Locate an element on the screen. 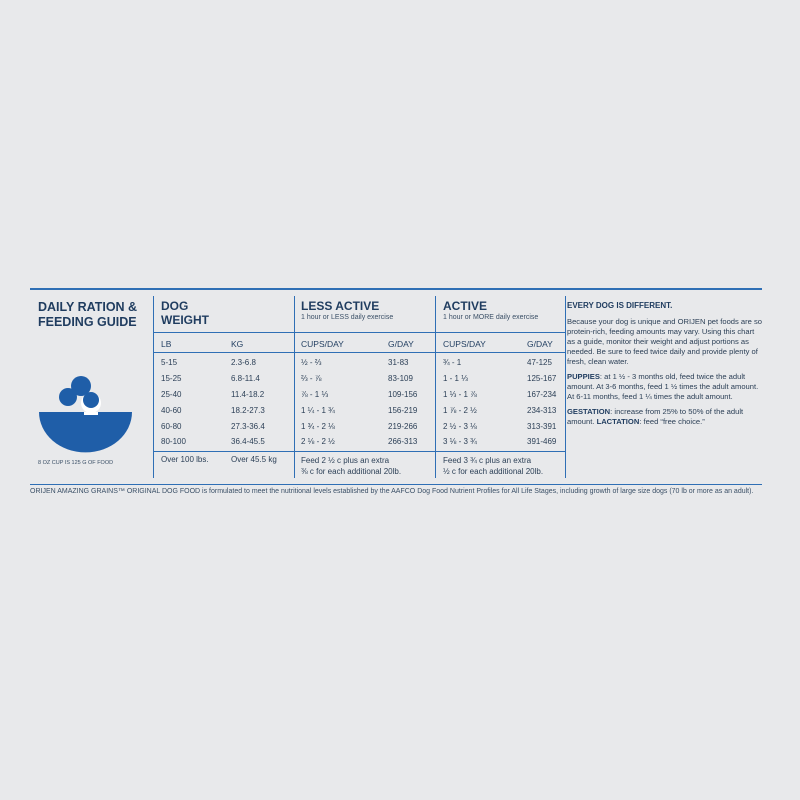  cell-kg: 36.4-45.5 is located at coordinates (248, 441).